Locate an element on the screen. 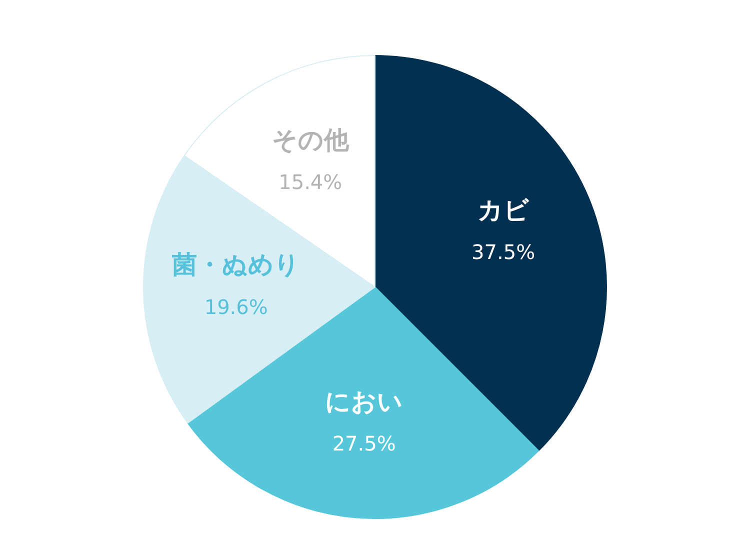 The image size is (750, 540). data-label: 19.6% is located at coordinates (236, 306).